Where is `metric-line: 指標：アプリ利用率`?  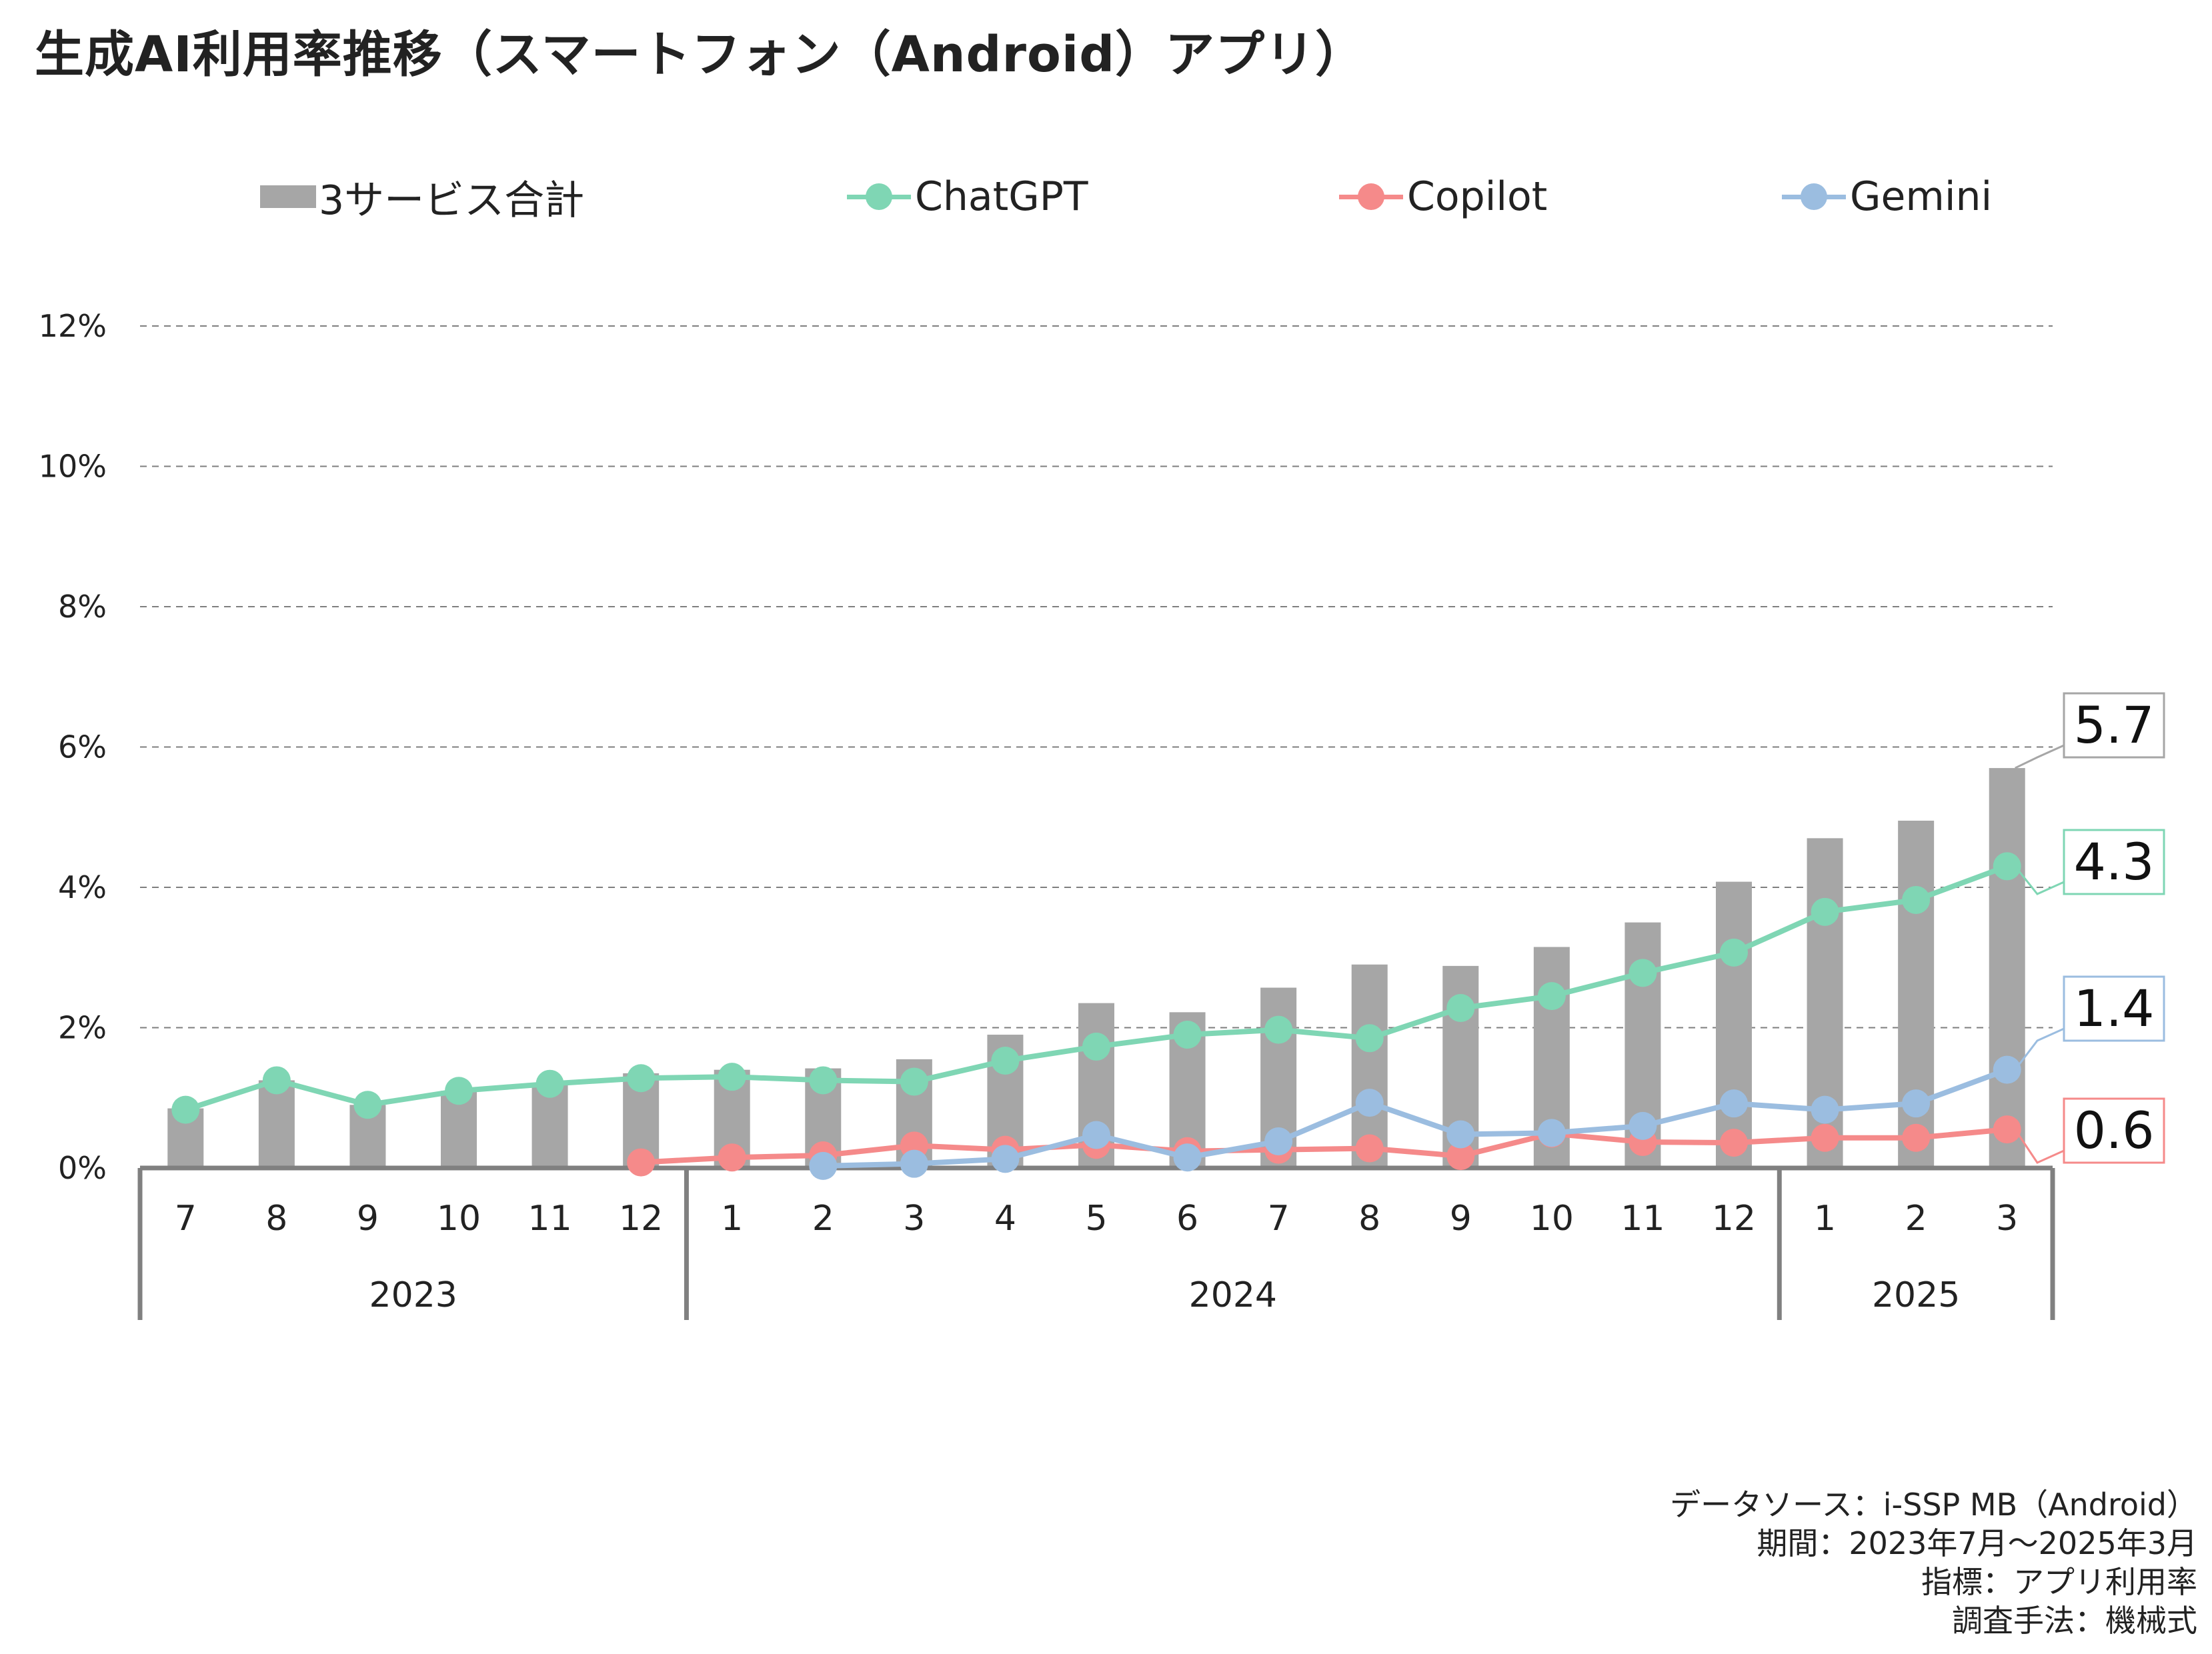
metric-line: 指標：アプリ利用率 is located at coordinates (2059, 1582).